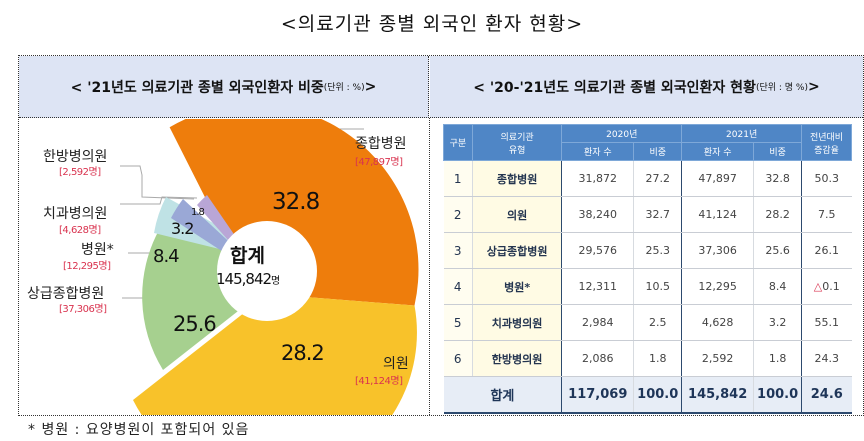  What do you see at coordinates (516, 250) in the screenshot?
I see `cell-type: 상급종합병원` at bounding box center [516, 250].